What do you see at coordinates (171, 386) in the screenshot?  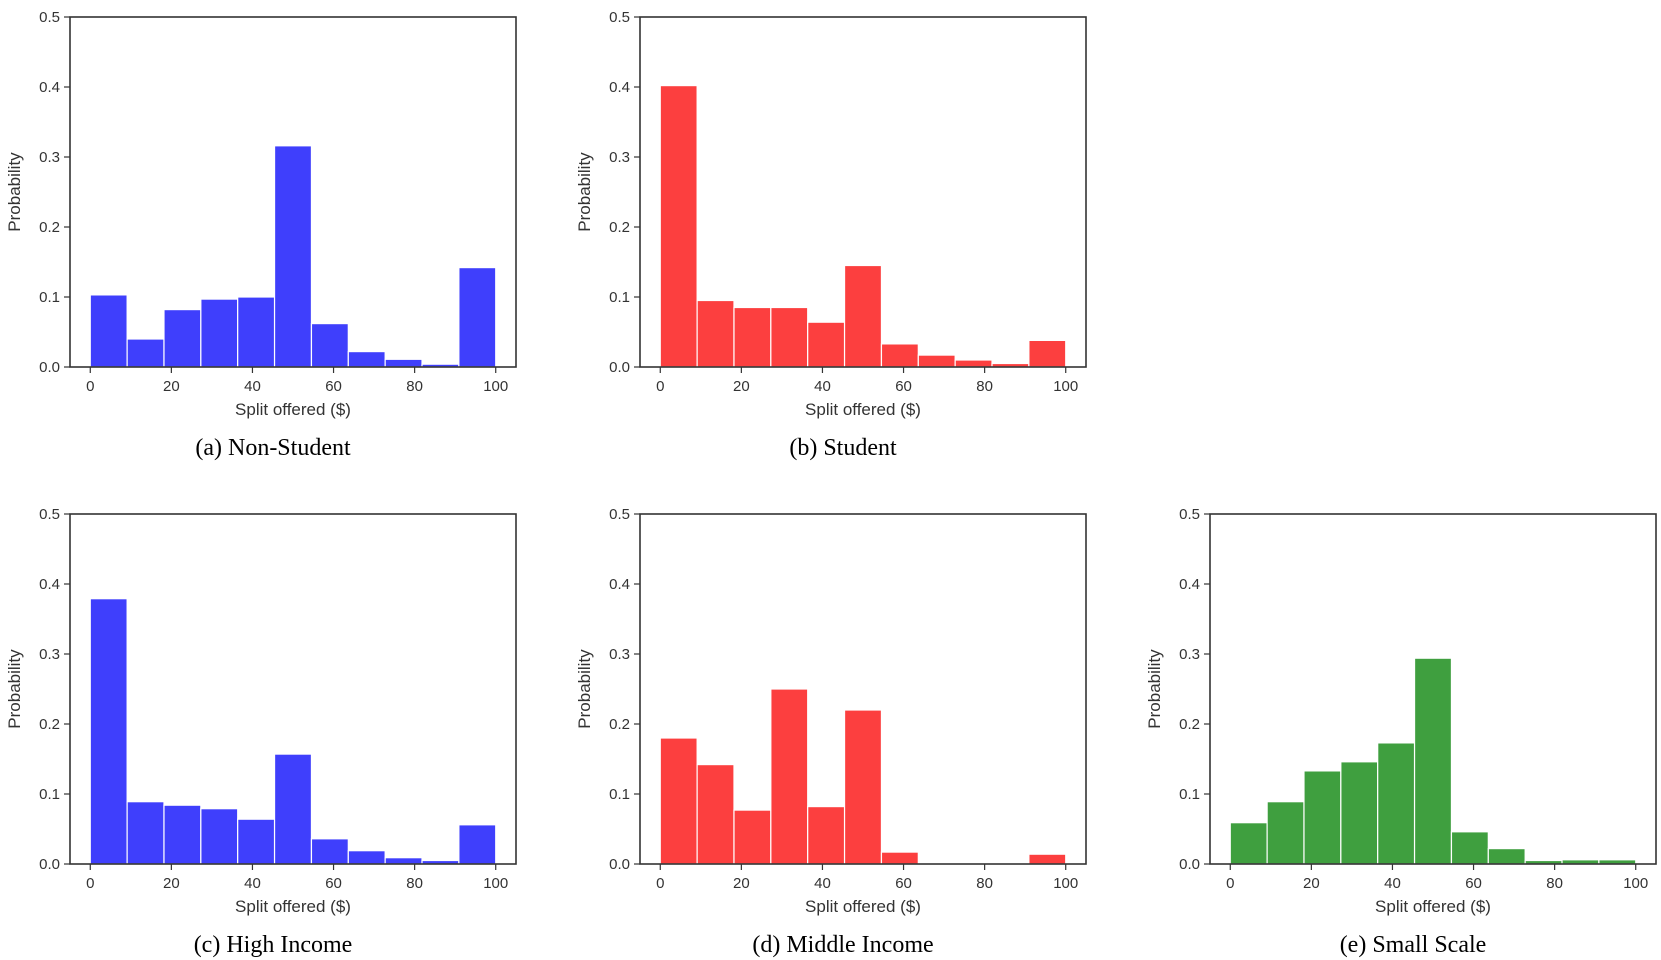 I see `chart-0-xtick-label-1: 20` at bounding box center [171, 386].